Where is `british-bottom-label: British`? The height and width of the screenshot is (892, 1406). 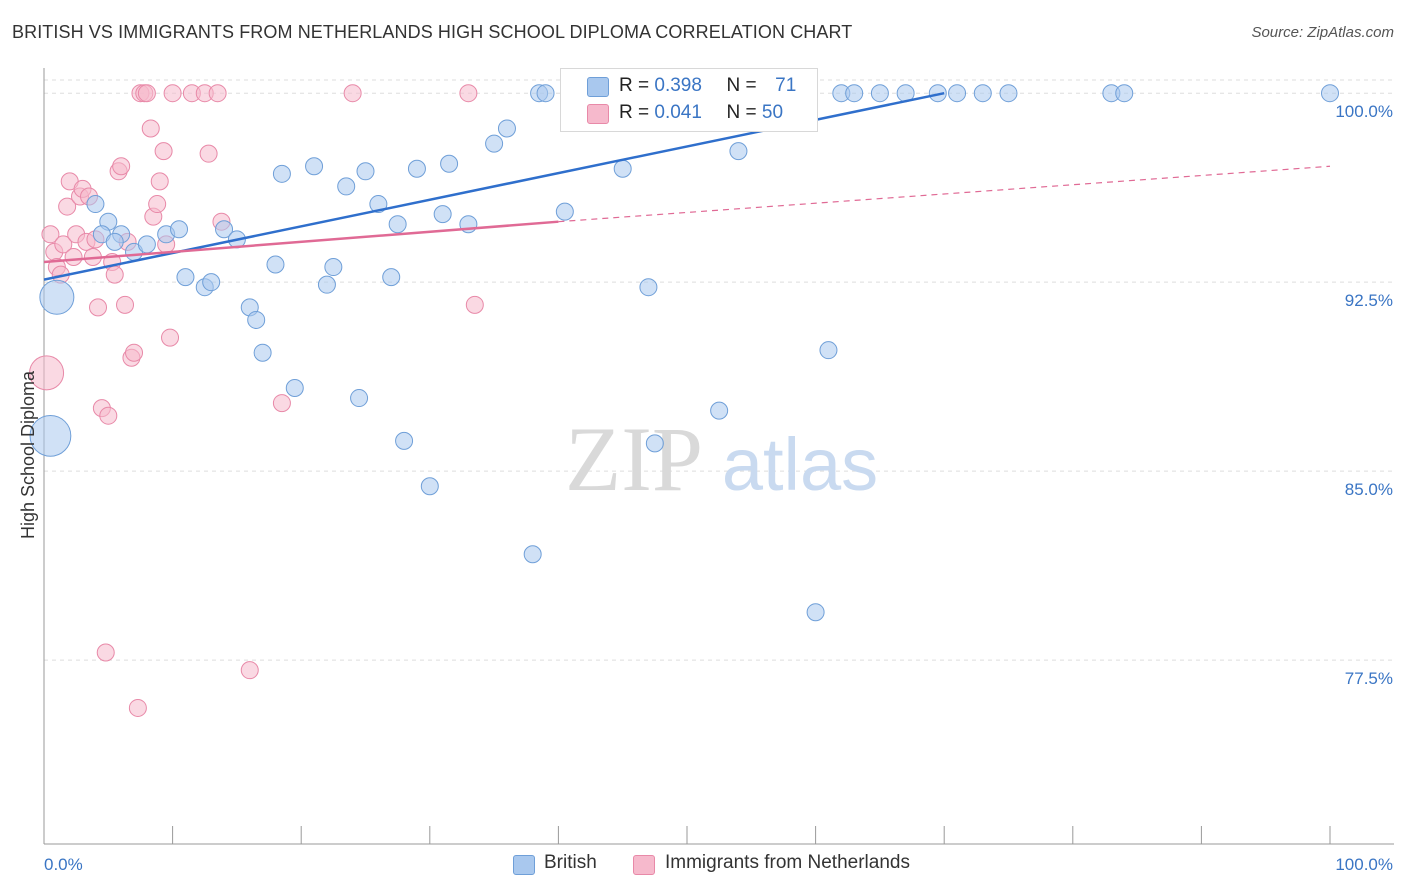
british-bottom-label: British is located at coordinates (570, 862).